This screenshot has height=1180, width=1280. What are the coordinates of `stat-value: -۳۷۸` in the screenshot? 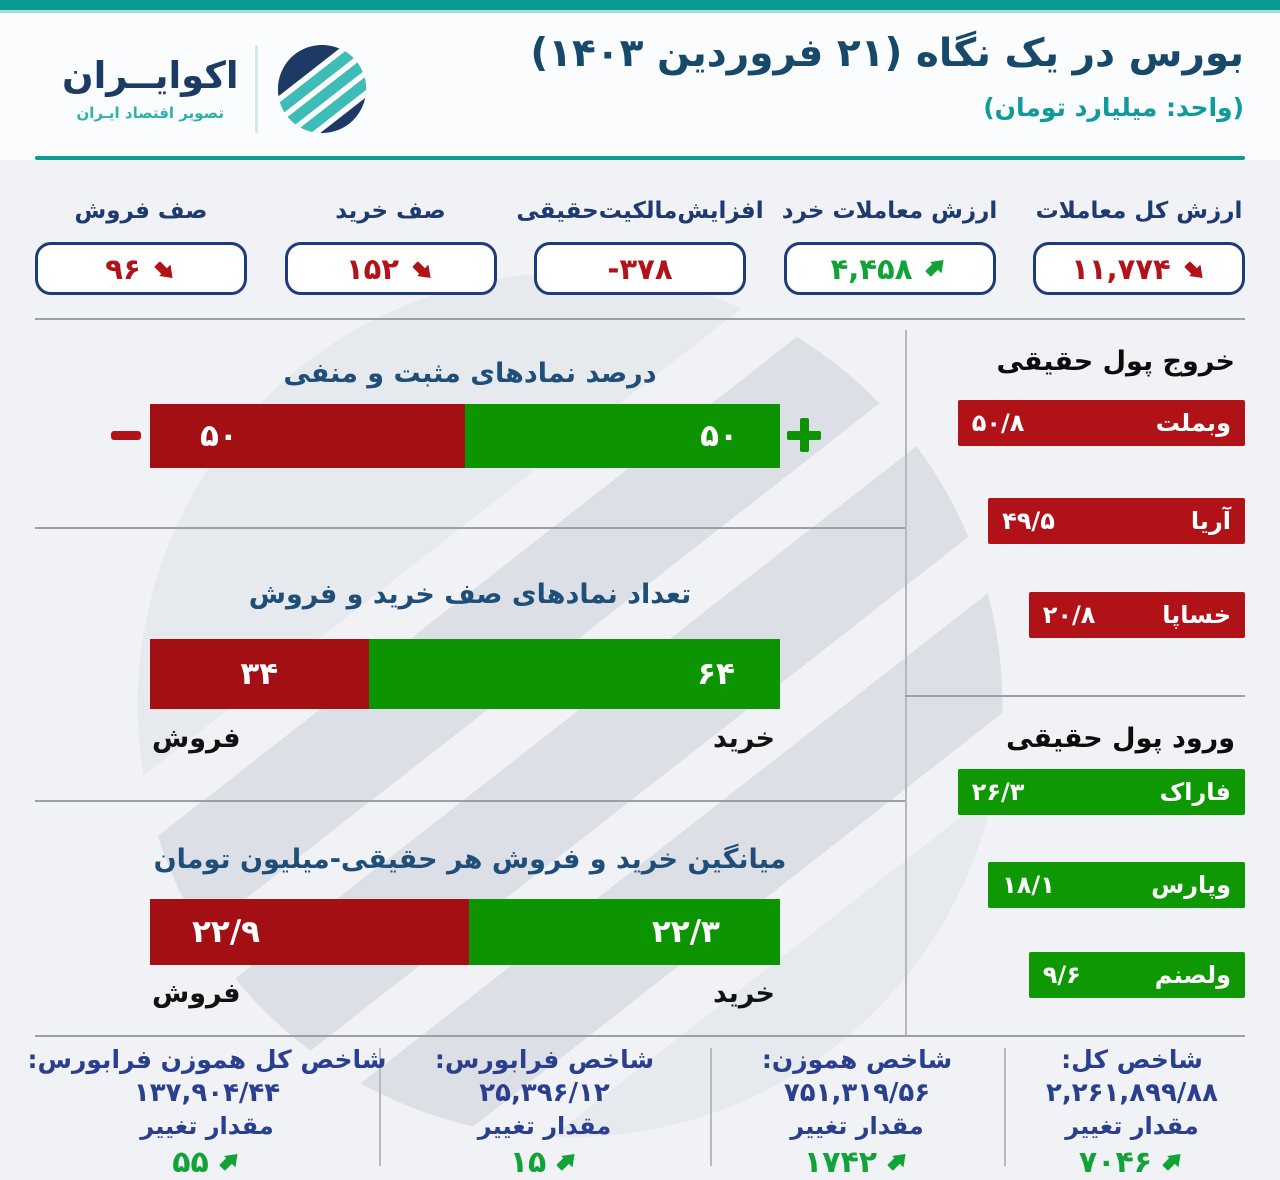 It's located at (640, 268).